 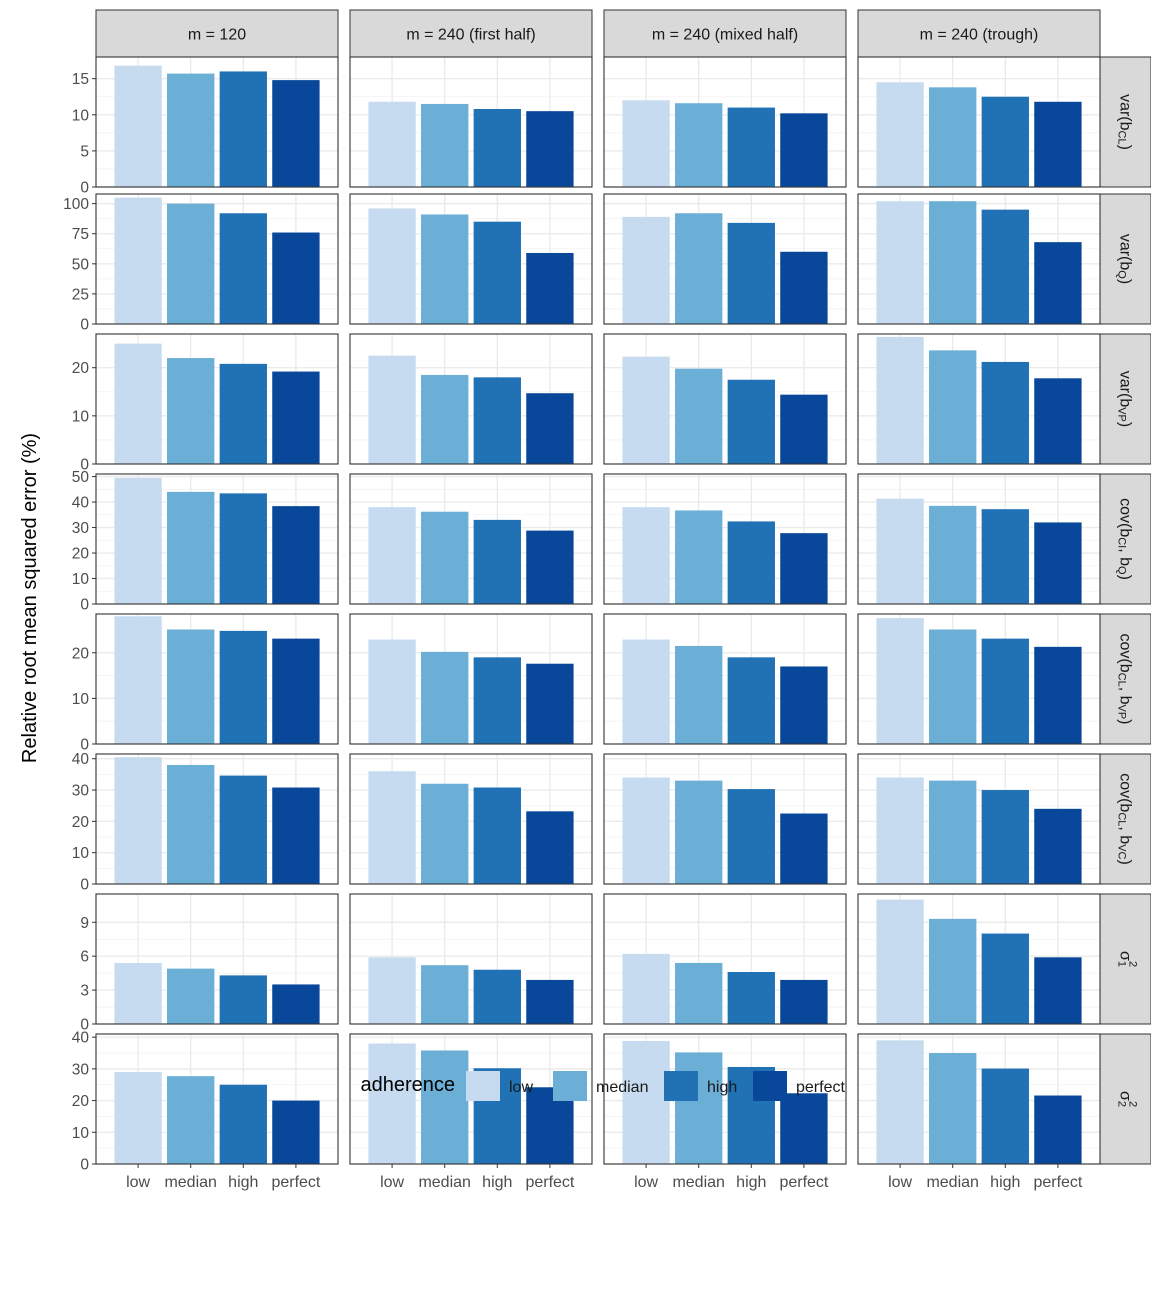 I want to click on bar-cov-b-cl-b-vc-col2-low, so click(x=392, y=827).